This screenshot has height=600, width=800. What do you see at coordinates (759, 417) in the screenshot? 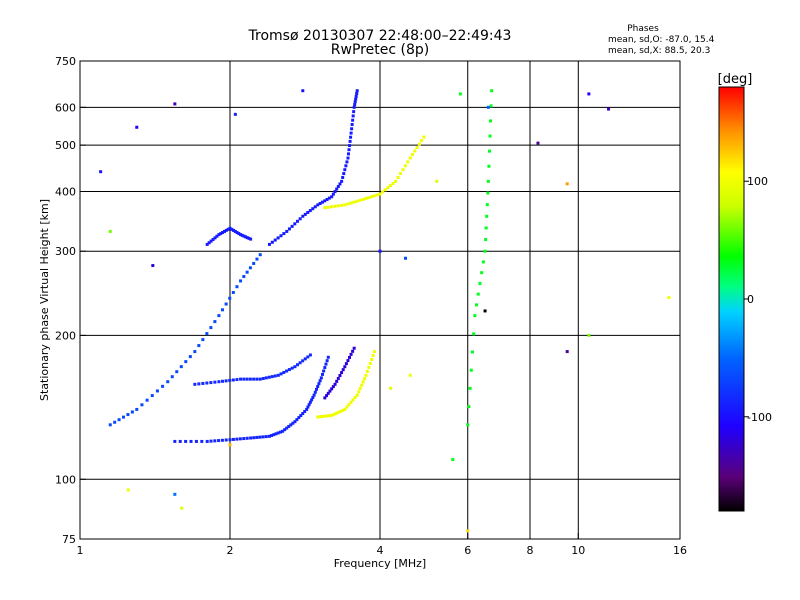
I see `colorbar-tick-label: -100` at bounding box center [759, 417].